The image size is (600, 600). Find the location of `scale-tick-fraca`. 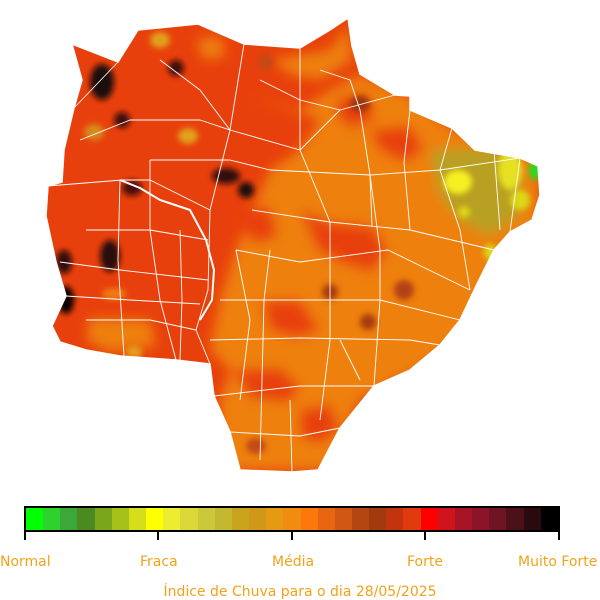

scale-tick-fraca is located at coordinates (158, 535).